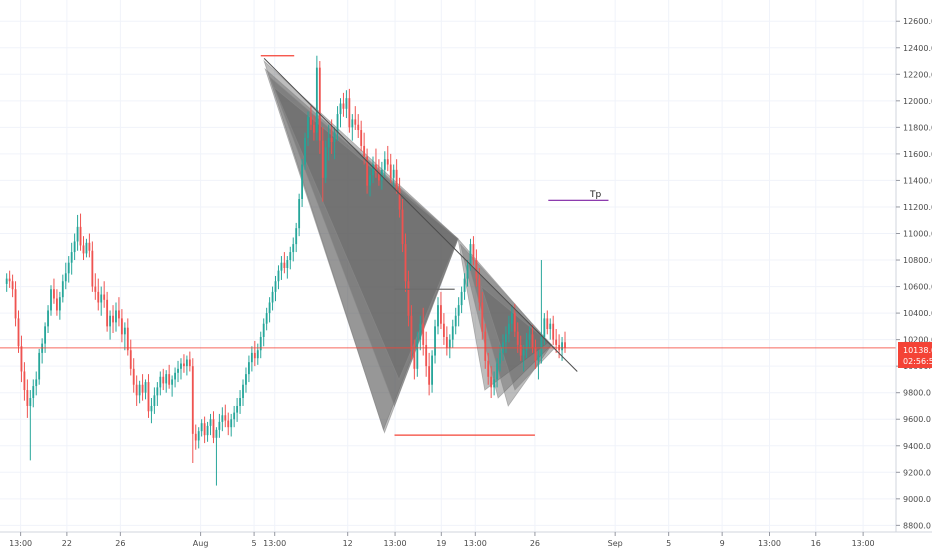  What do you see at coordinates (917, 499) in the screenshot?
I see `y-tick-label: 9000.0` at bounding box center [917, 499].